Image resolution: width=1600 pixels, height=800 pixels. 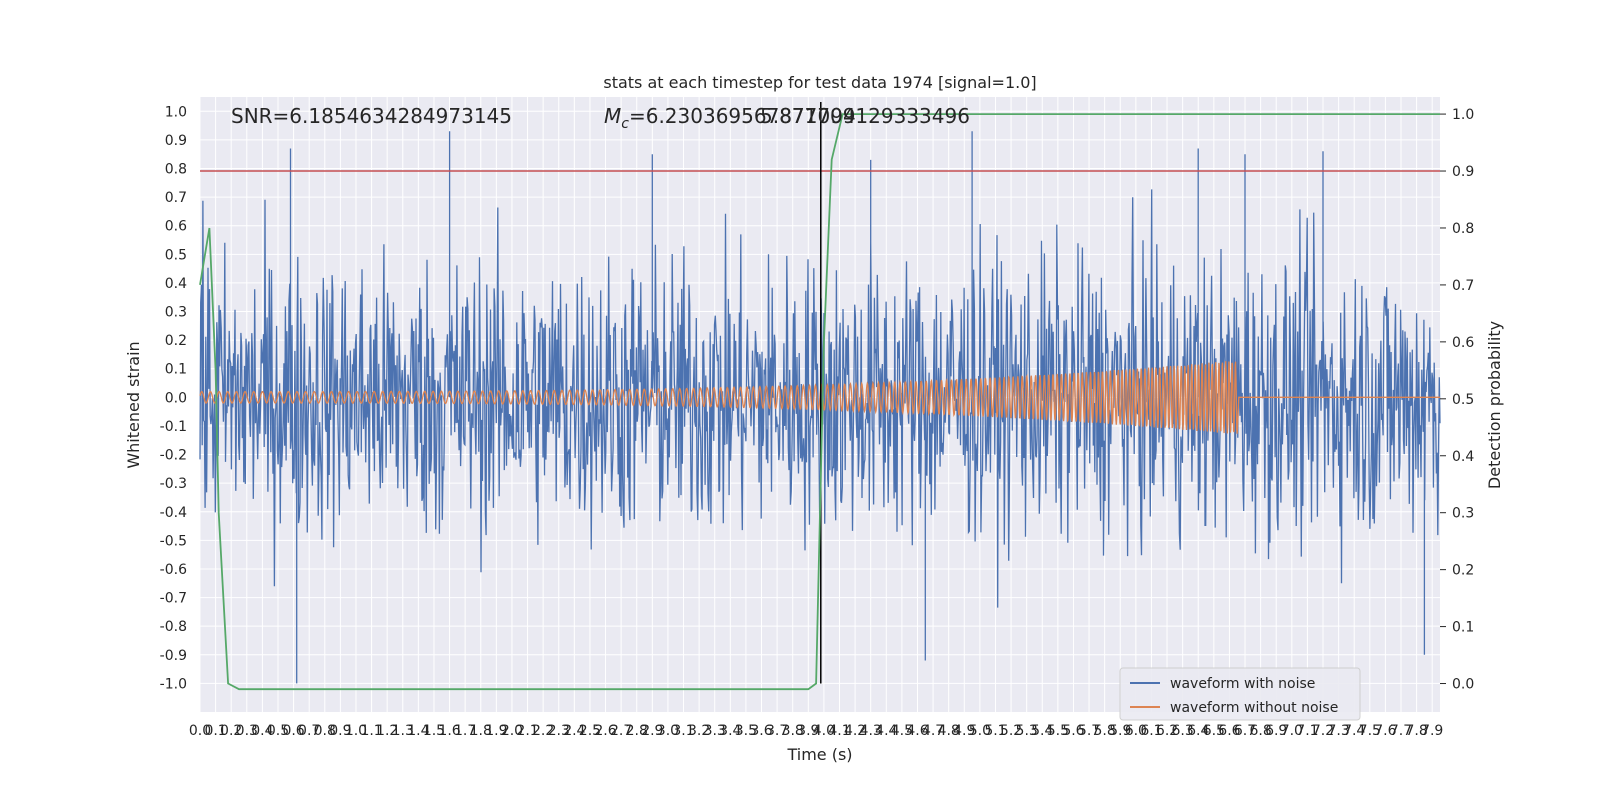 I want to click on x-tick-label-24: 2.4, so click(x=574, y=731).